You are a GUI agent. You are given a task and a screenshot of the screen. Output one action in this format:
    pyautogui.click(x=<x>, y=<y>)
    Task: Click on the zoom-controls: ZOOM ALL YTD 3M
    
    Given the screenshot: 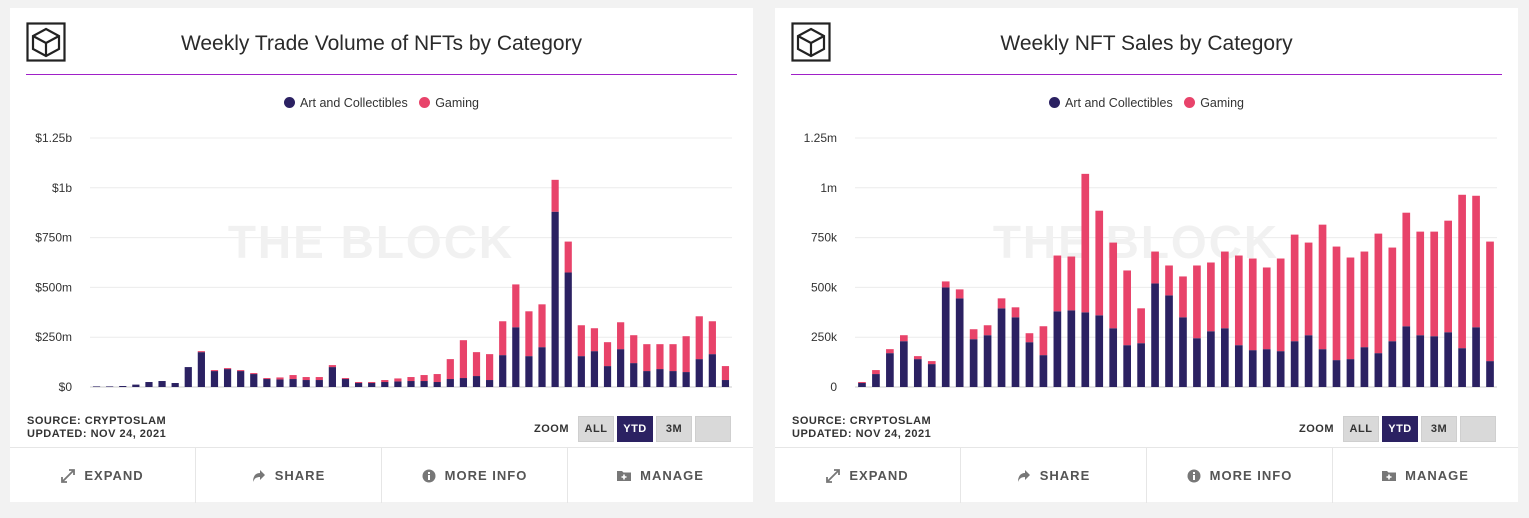 What is the action you would take?
    pyautogui.click(x=1397, y=429)
    